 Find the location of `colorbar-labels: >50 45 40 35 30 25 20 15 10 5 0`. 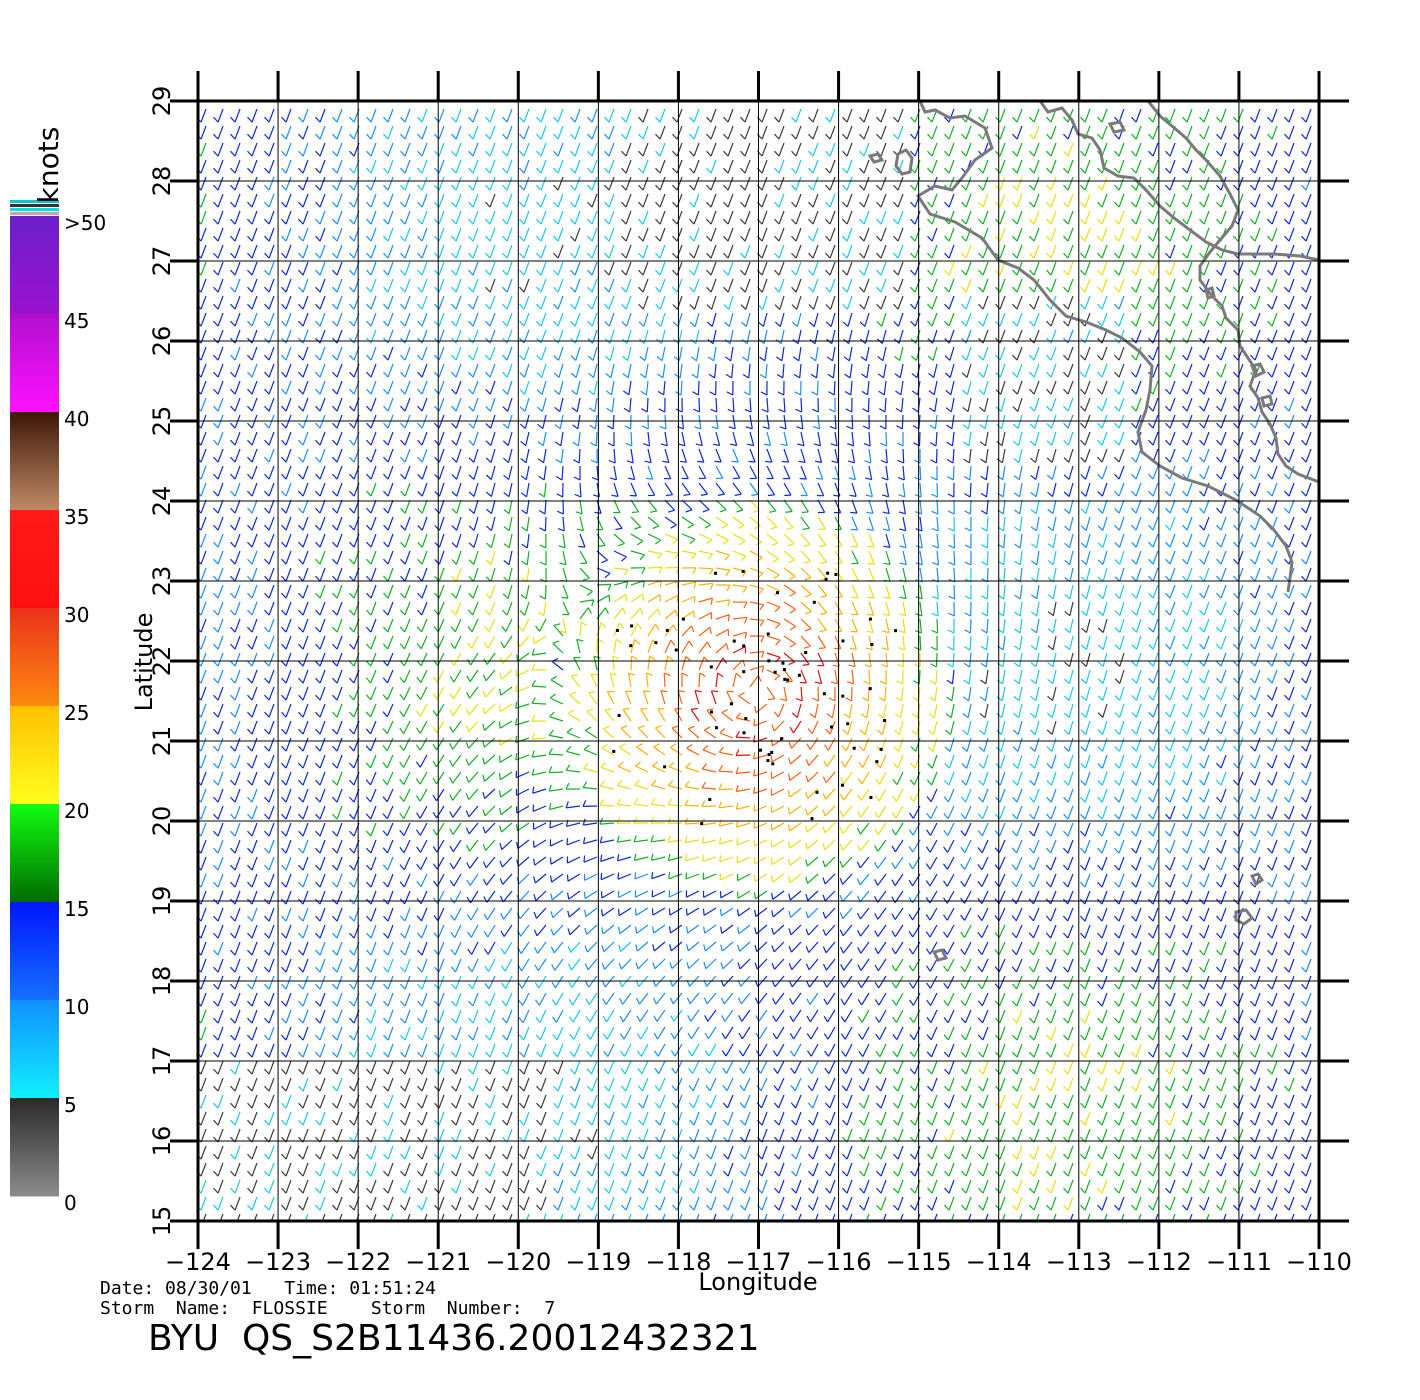

colorbar-labels: >50 45 40 35 30 25 20 15 10 5 0 is located at coordinates (85, 713).